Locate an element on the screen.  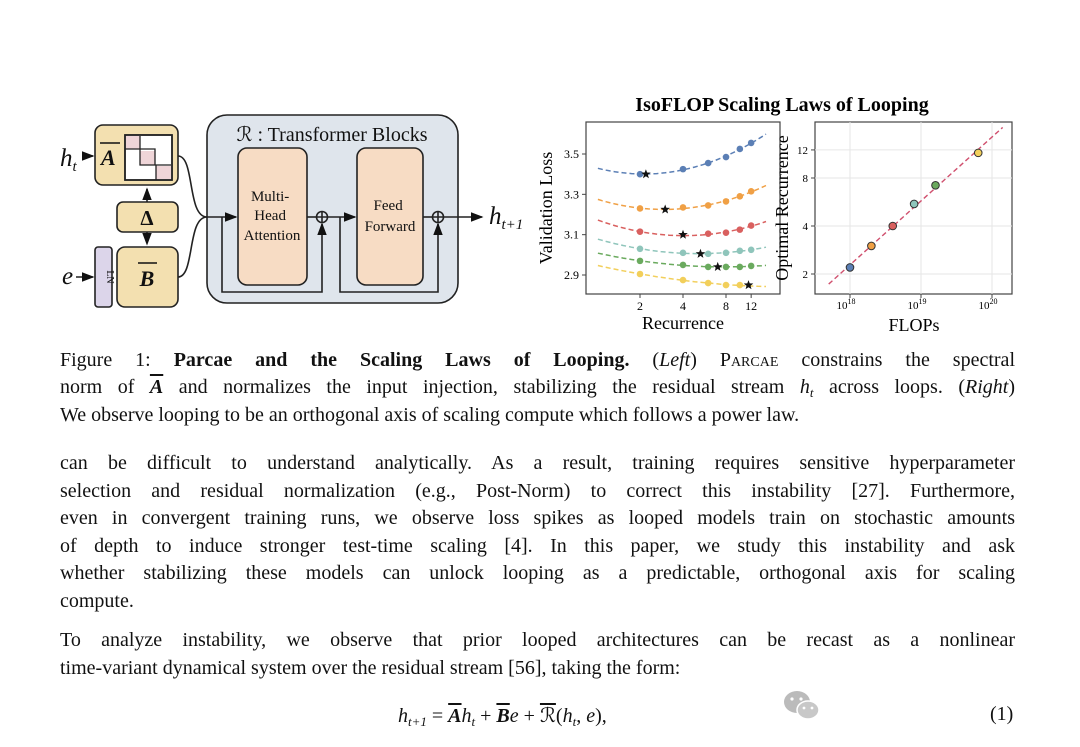
text-segment: ℛ is located at coordinates (547, 716).